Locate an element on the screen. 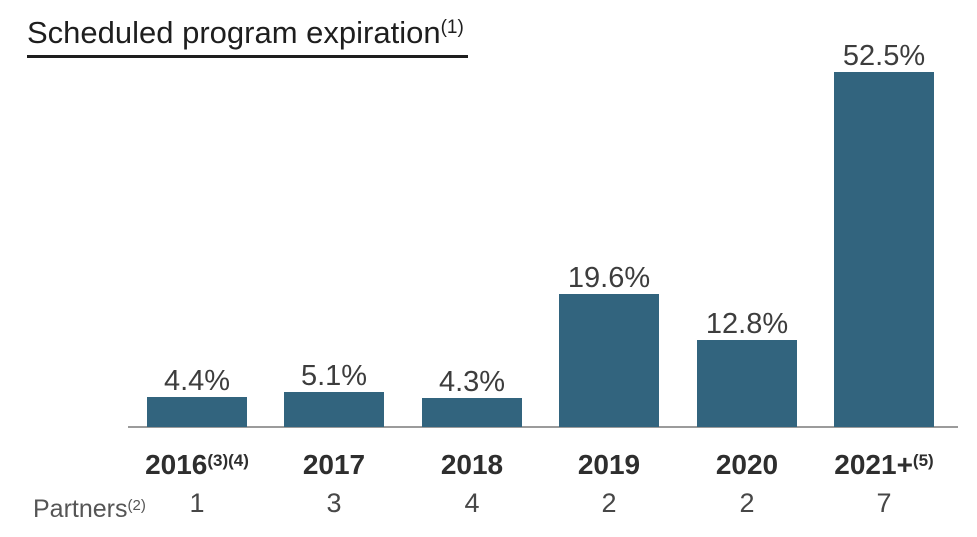 This screenshot has width=977, height=537. data-label-2016: 4.4% is located at coordinates (197, 381).